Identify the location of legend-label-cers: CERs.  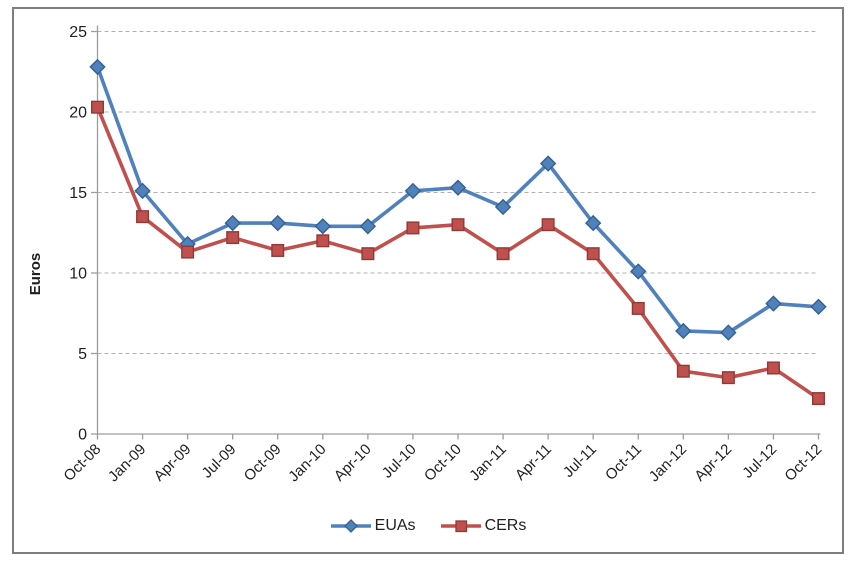
(505, 525).